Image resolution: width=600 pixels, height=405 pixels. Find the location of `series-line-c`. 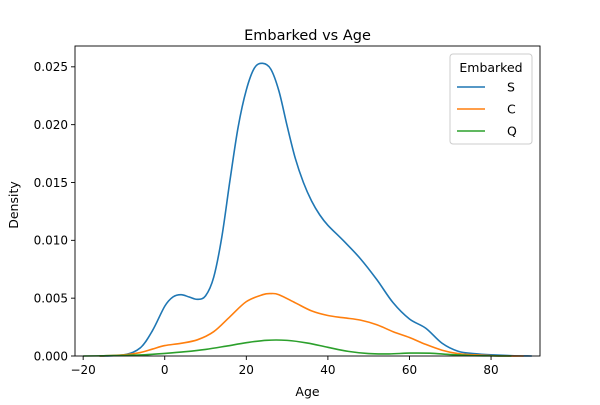

series-line-c is located at coordinates (311, 324).